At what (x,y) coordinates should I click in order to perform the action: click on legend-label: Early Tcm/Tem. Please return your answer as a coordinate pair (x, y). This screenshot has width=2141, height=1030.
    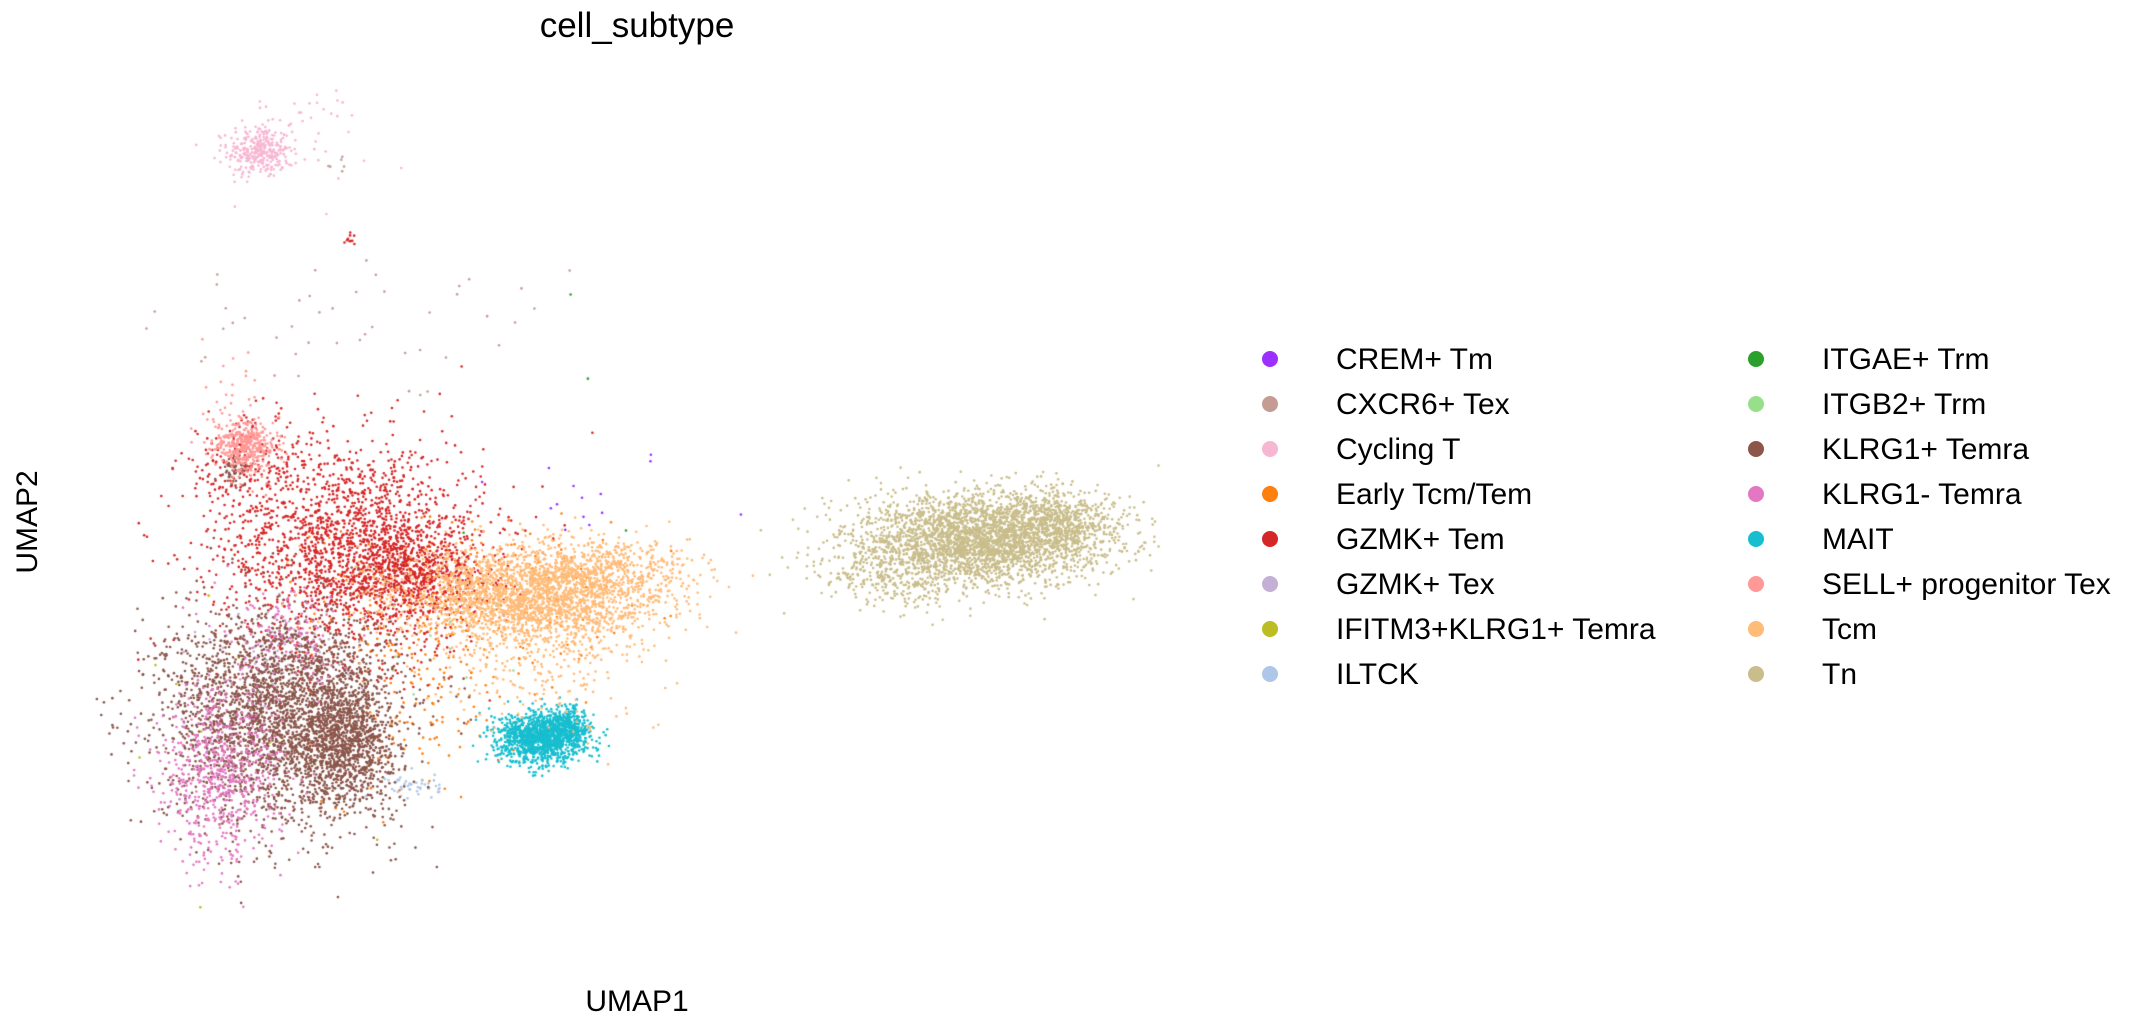
    Looking at the image, I should click on (1434, 494).